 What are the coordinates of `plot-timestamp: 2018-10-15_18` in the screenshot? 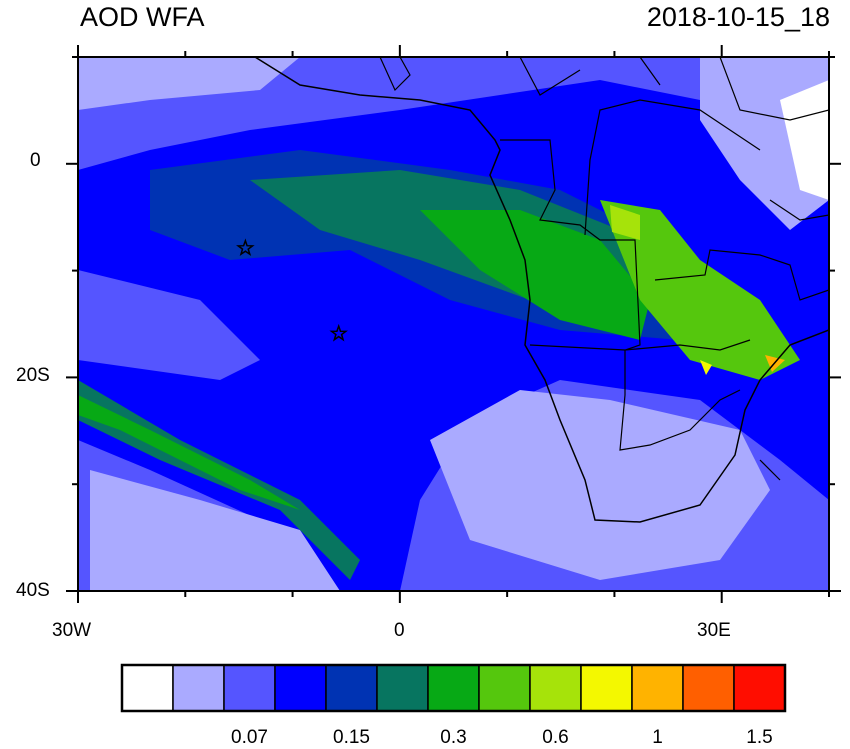 It's located at (738, 17).